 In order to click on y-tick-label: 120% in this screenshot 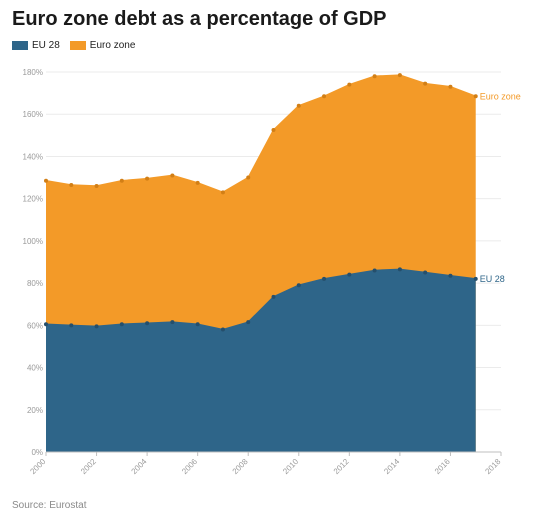, I will do `click(33, 199)`.